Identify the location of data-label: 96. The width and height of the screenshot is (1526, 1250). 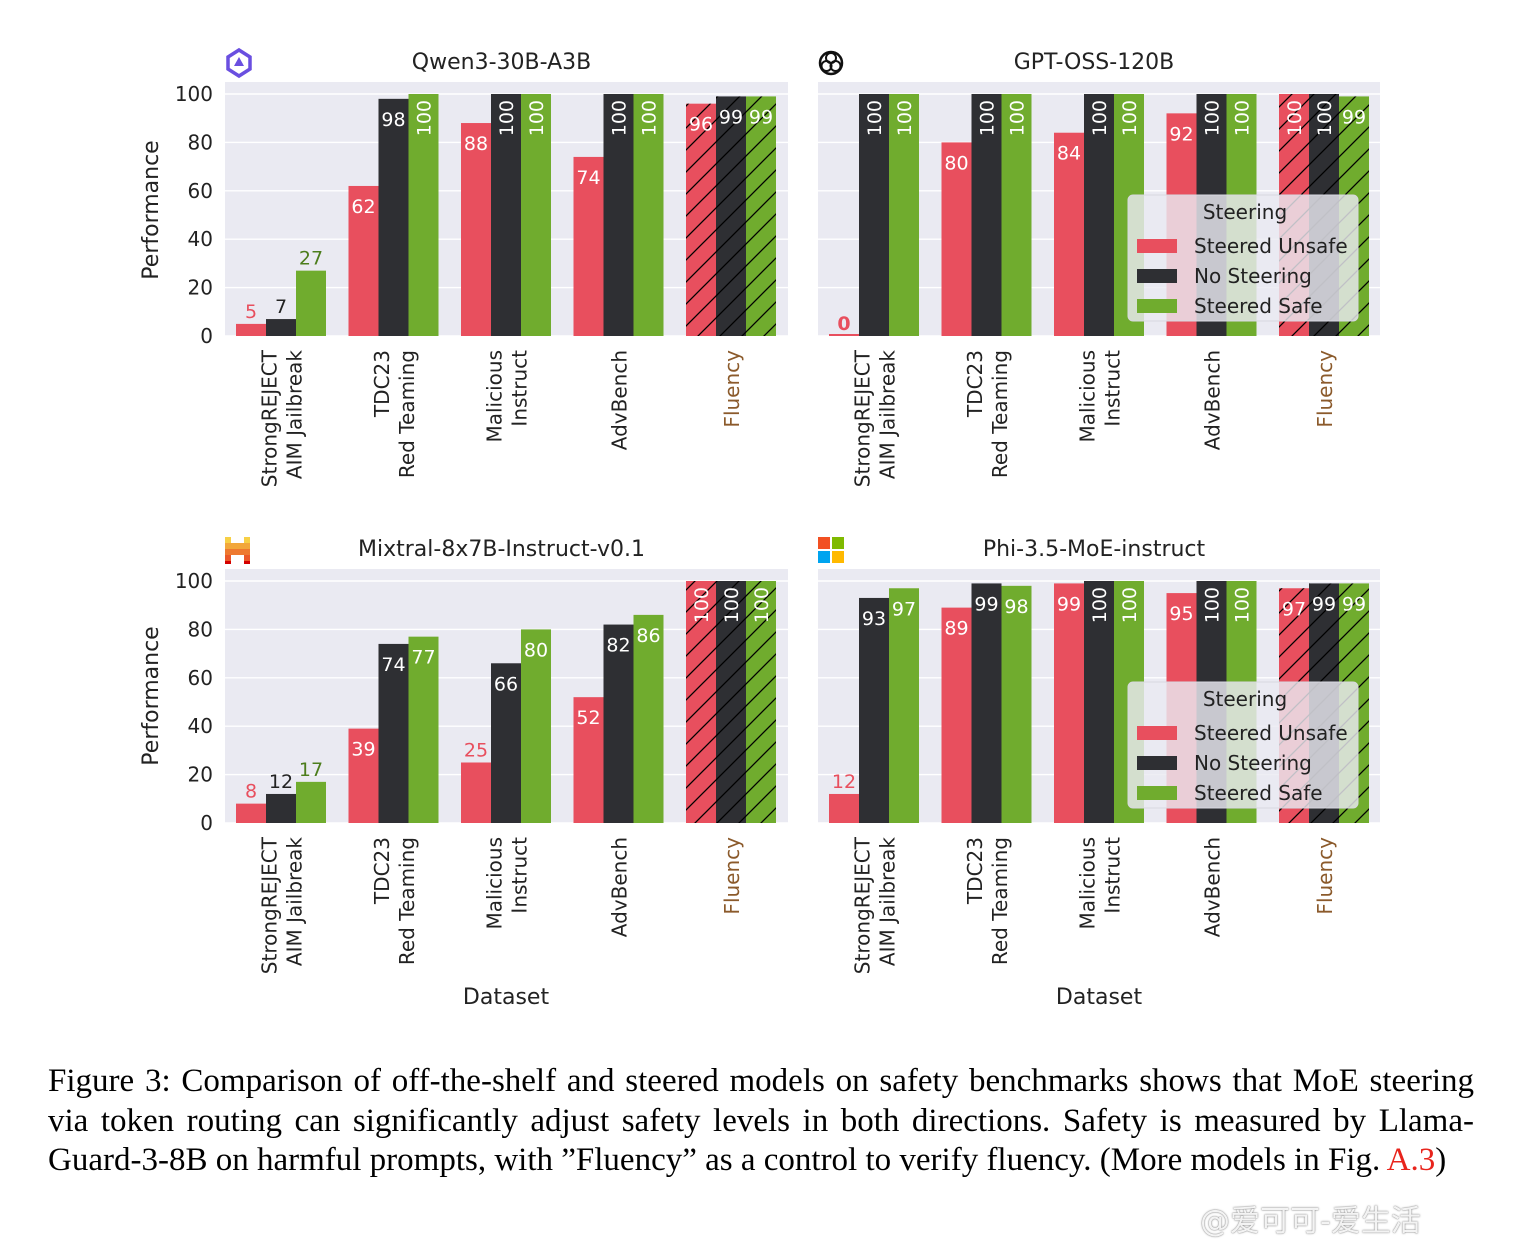
(701, 125).